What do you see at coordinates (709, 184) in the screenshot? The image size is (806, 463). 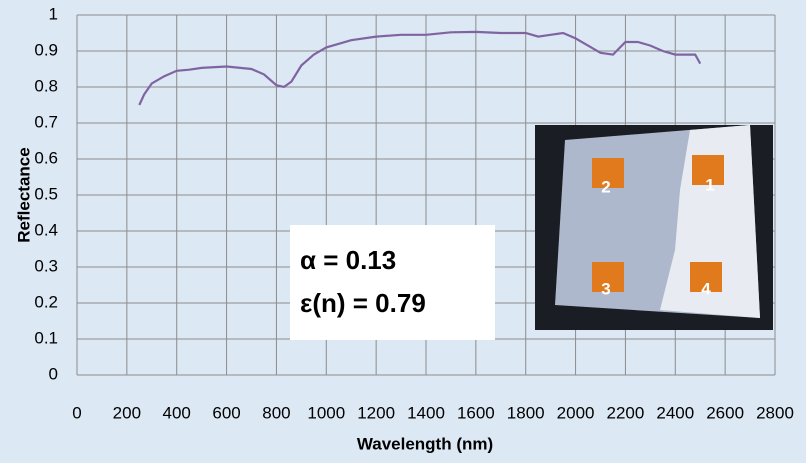 I see `marker-label: 1` at bounding box center [709, 184].